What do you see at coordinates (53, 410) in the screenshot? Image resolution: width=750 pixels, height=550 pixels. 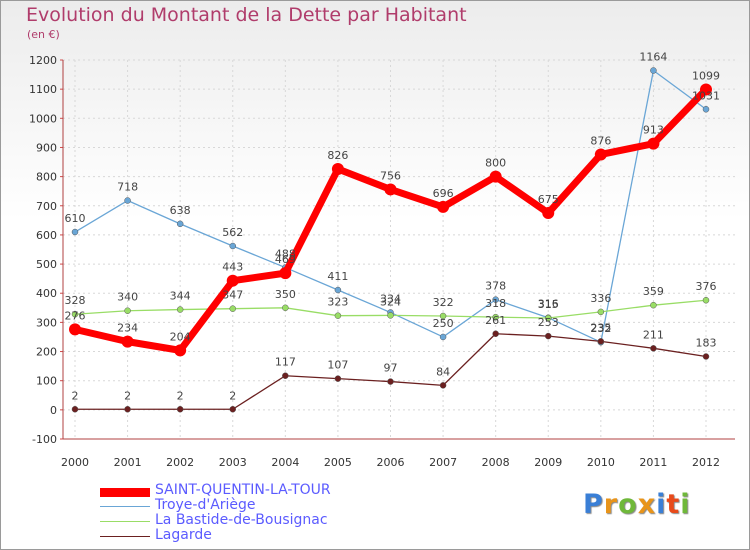 I see `y-tick-label: 0` at bounding box center [53, 410].